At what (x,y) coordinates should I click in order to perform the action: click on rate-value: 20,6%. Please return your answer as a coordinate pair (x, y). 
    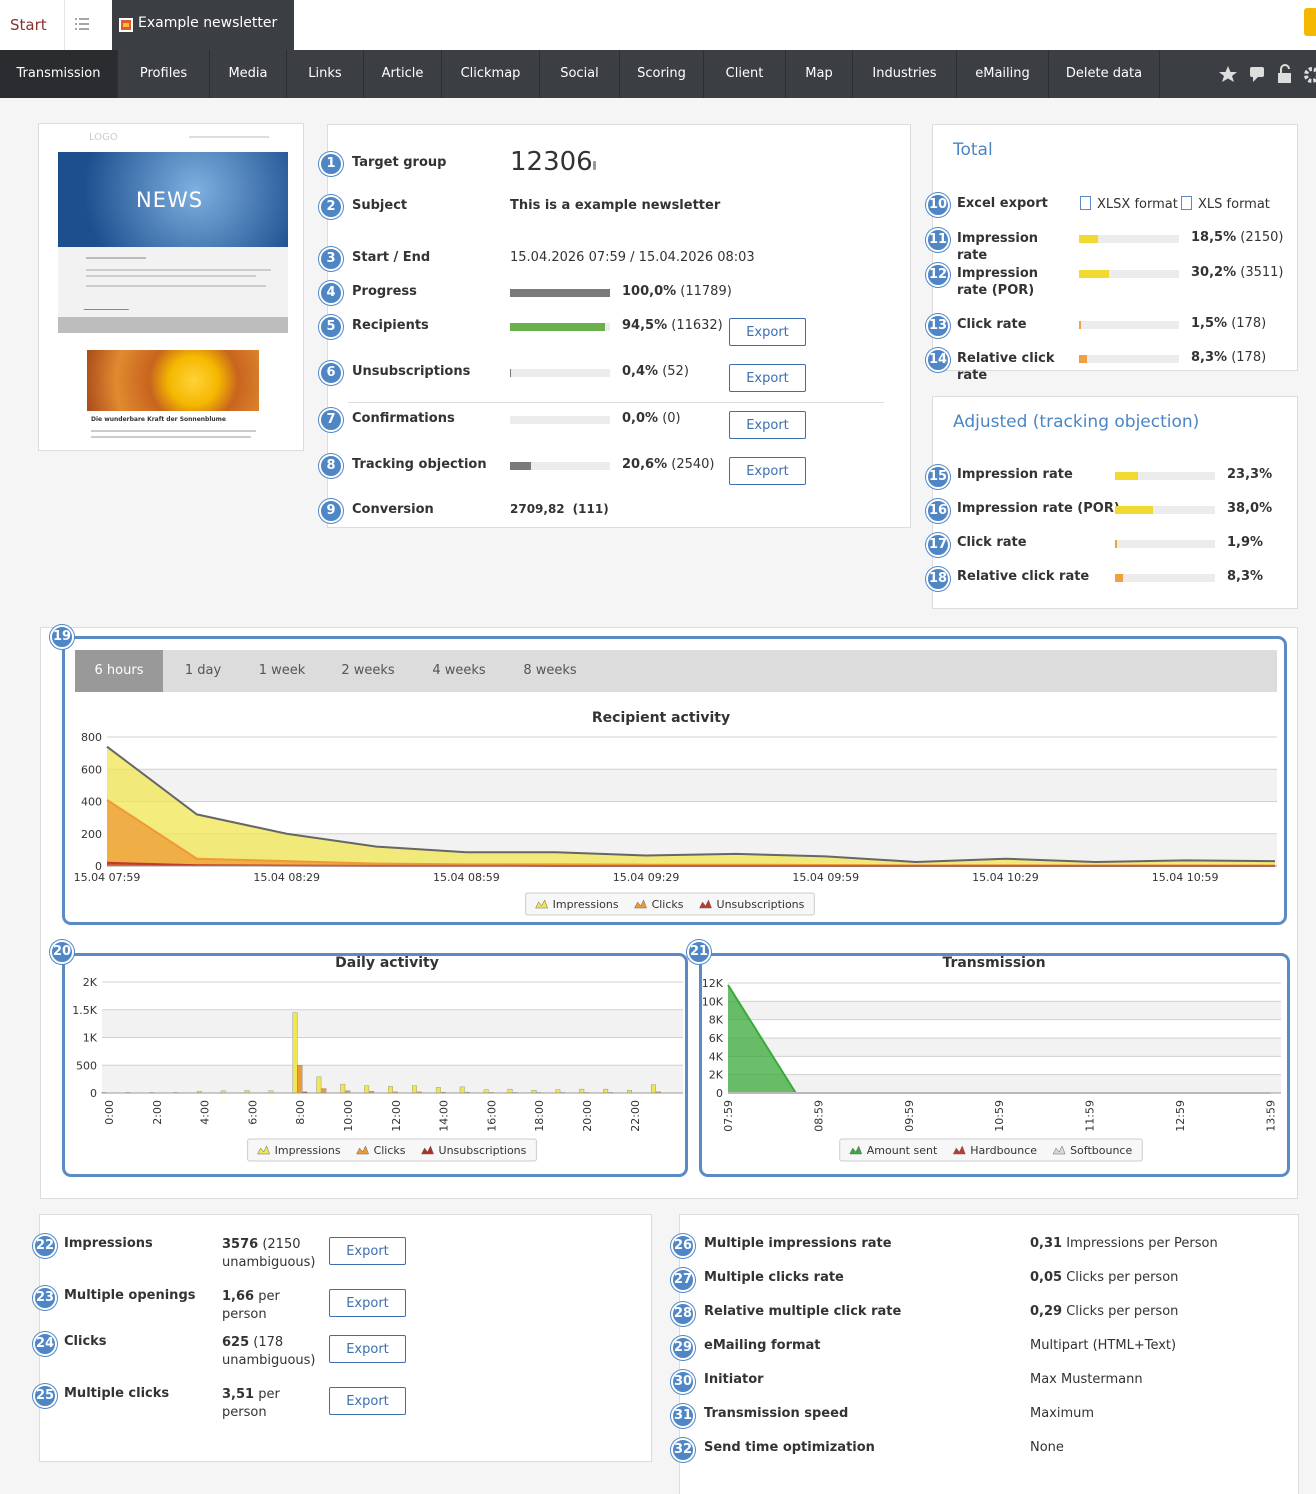
    Looking at the image, I should click on (645, 464).